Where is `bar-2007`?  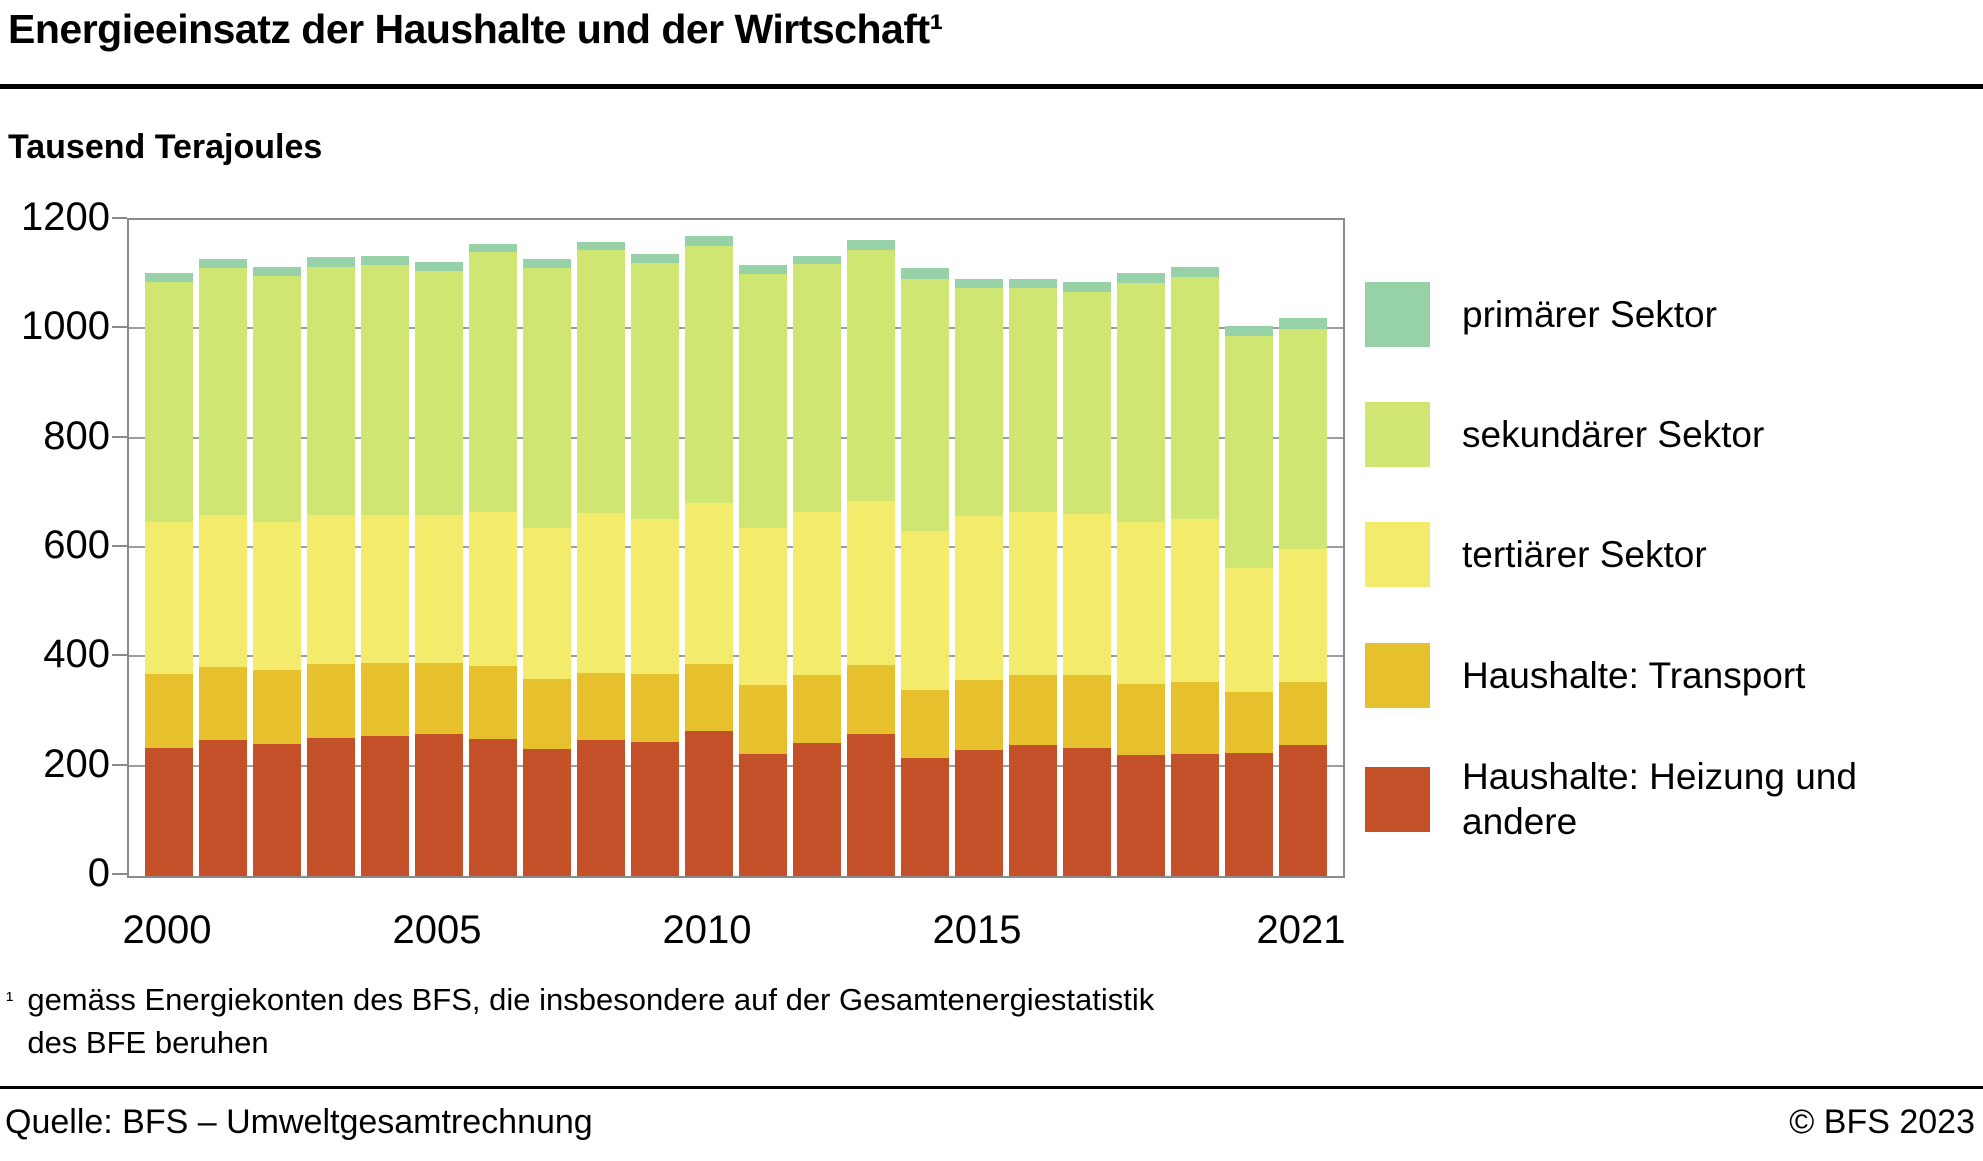 bar-2007 is located at coordinates (547, 567).